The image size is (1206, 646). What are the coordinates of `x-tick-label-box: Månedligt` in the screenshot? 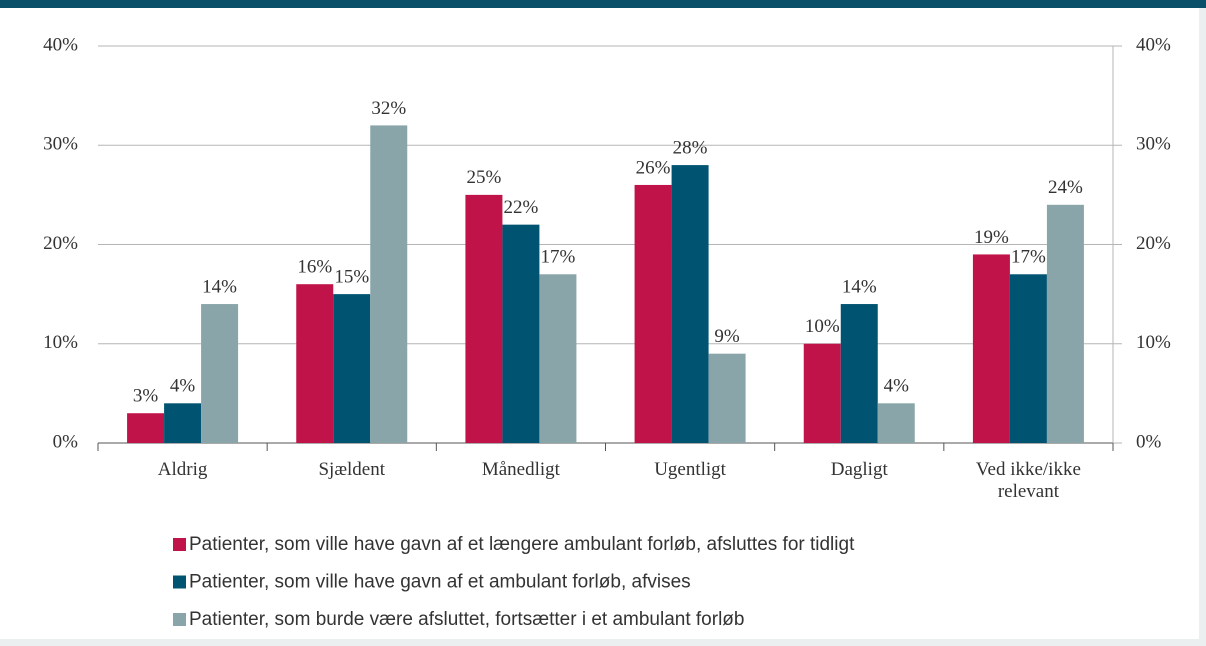 It's located at (520, 469).